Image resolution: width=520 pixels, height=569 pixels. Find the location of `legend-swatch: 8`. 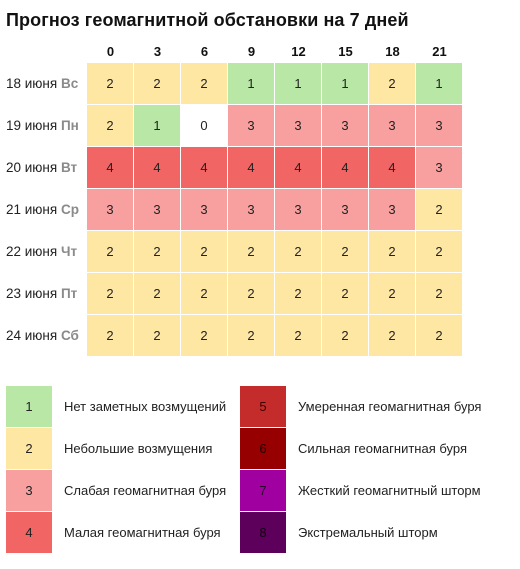

legend-swatch: 8 is located at coordinates (263, 532).